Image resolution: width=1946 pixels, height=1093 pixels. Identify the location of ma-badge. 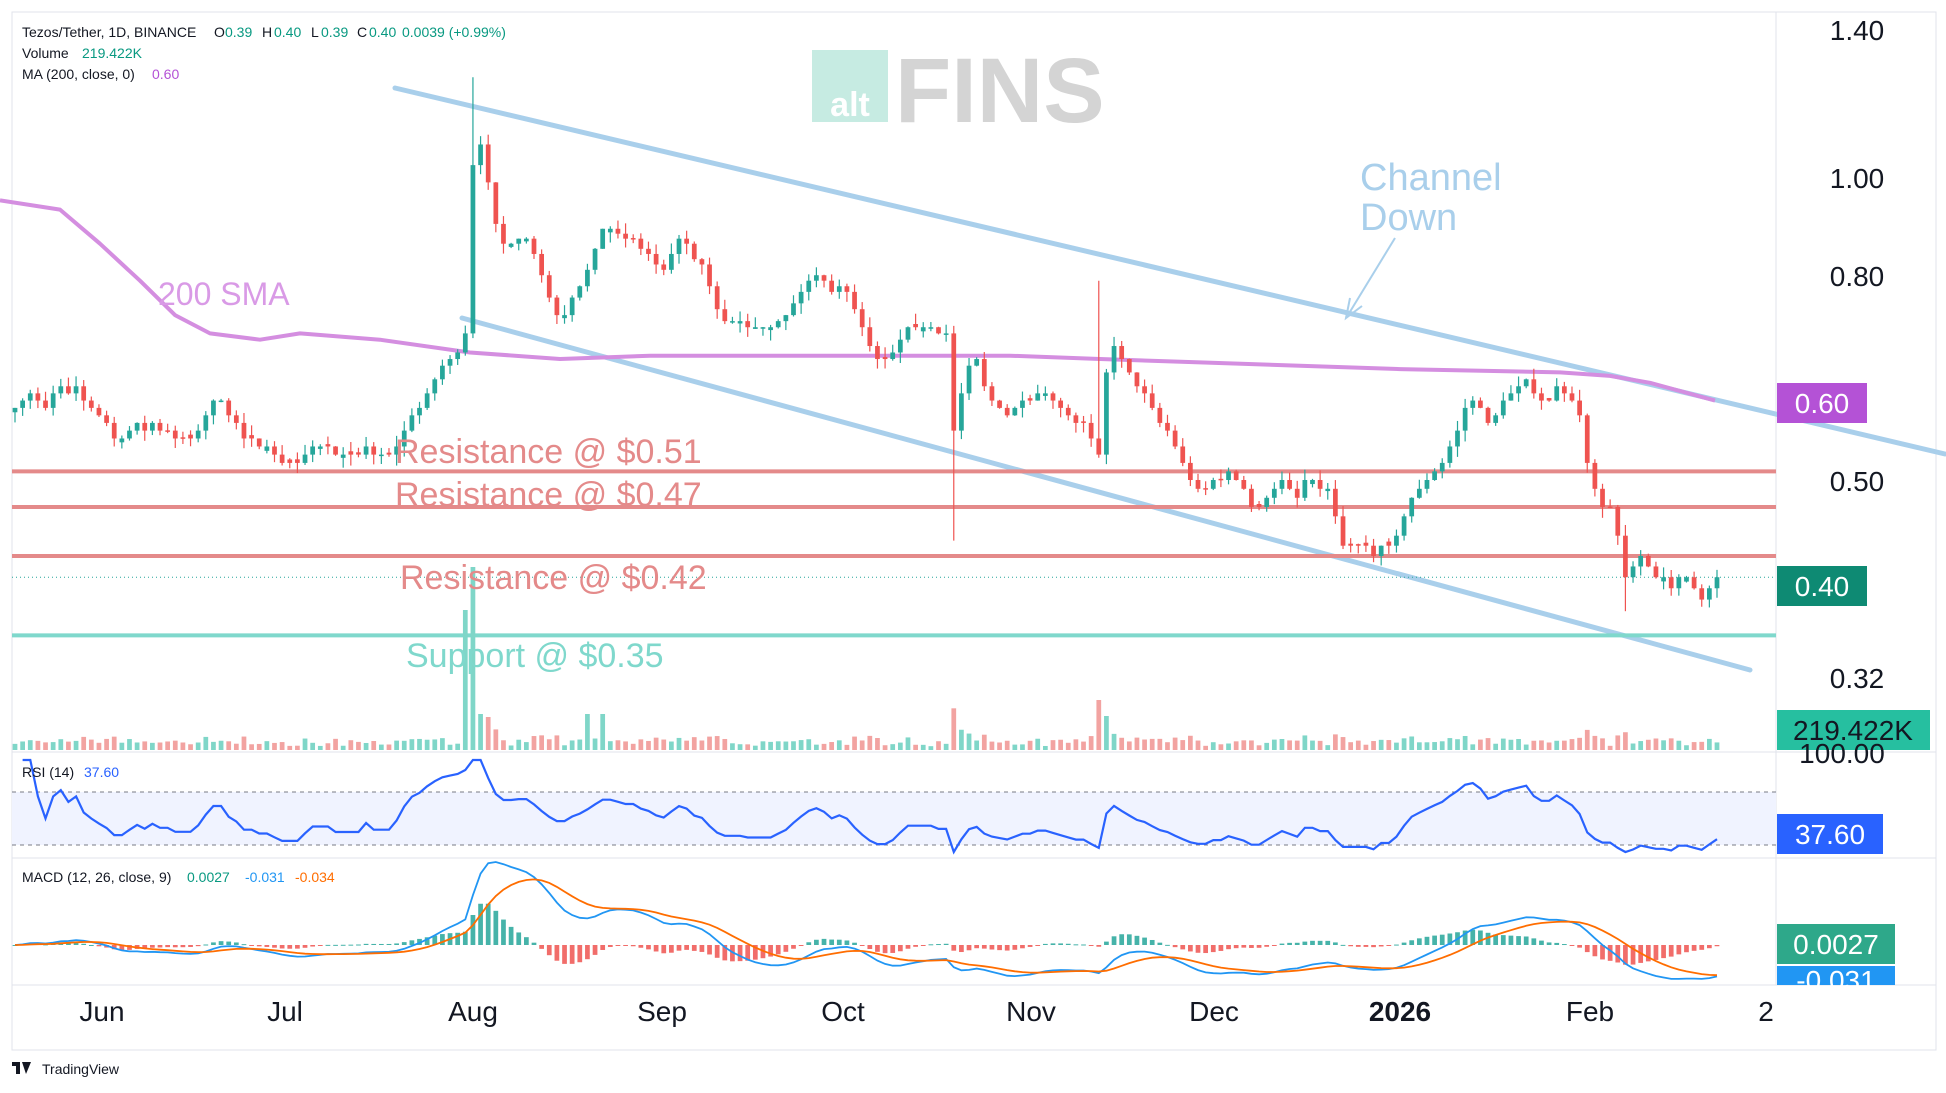
(1822, 403).